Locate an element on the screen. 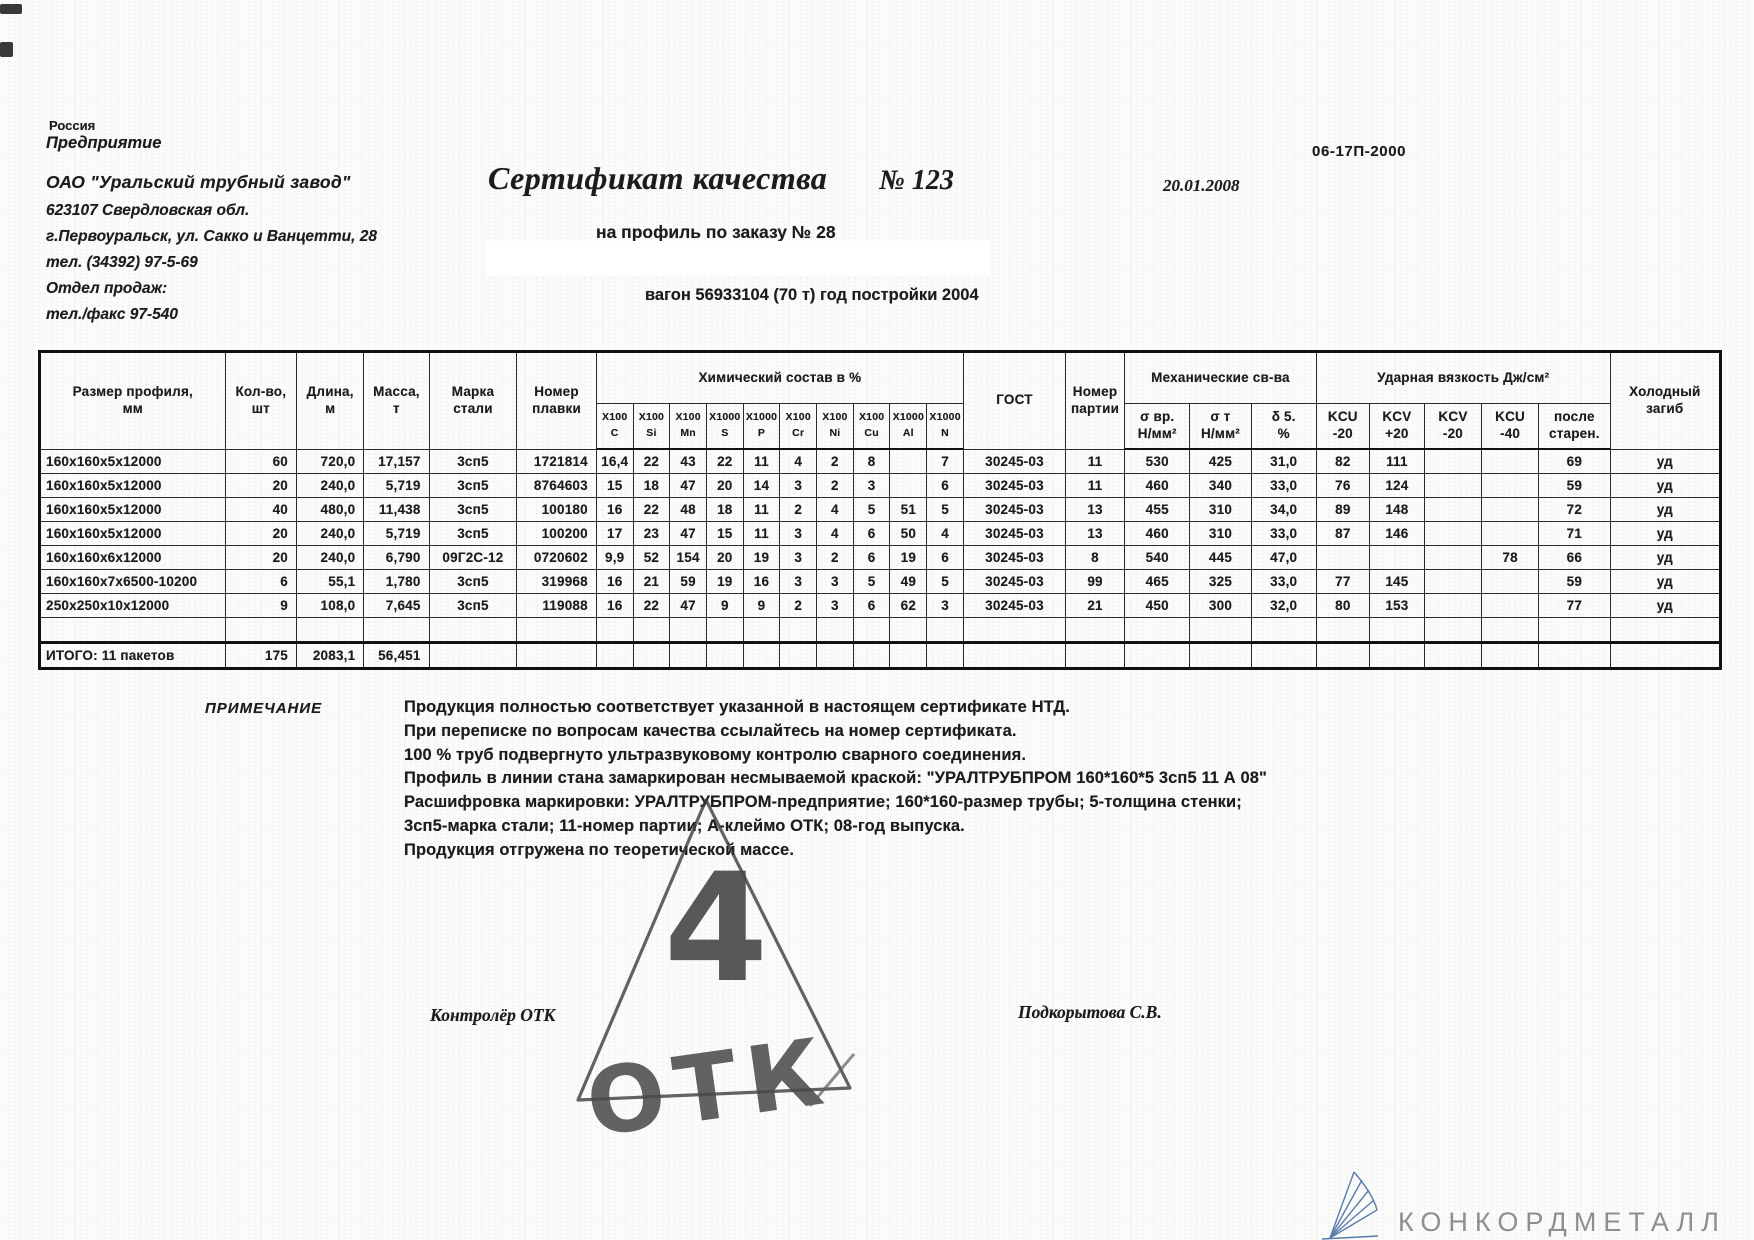  table-cell: 19 is located at coordinates (724, 581).